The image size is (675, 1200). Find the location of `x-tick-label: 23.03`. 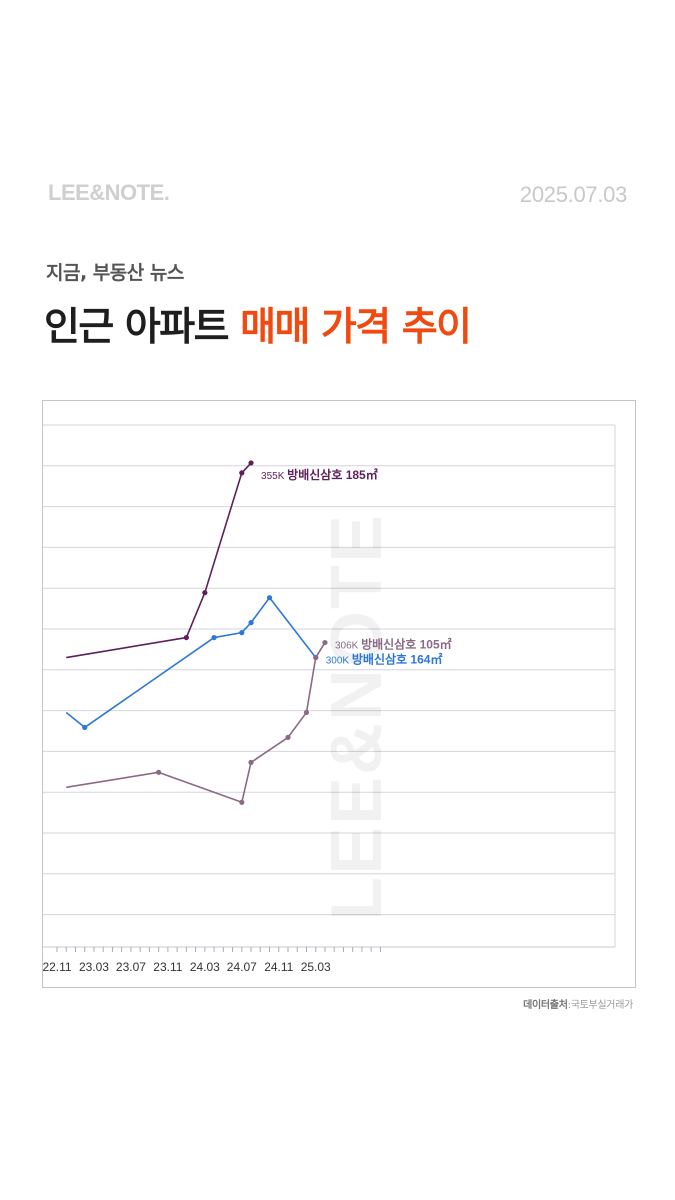

x-tick-label: 23.03 is located at coordinates (94, 967).